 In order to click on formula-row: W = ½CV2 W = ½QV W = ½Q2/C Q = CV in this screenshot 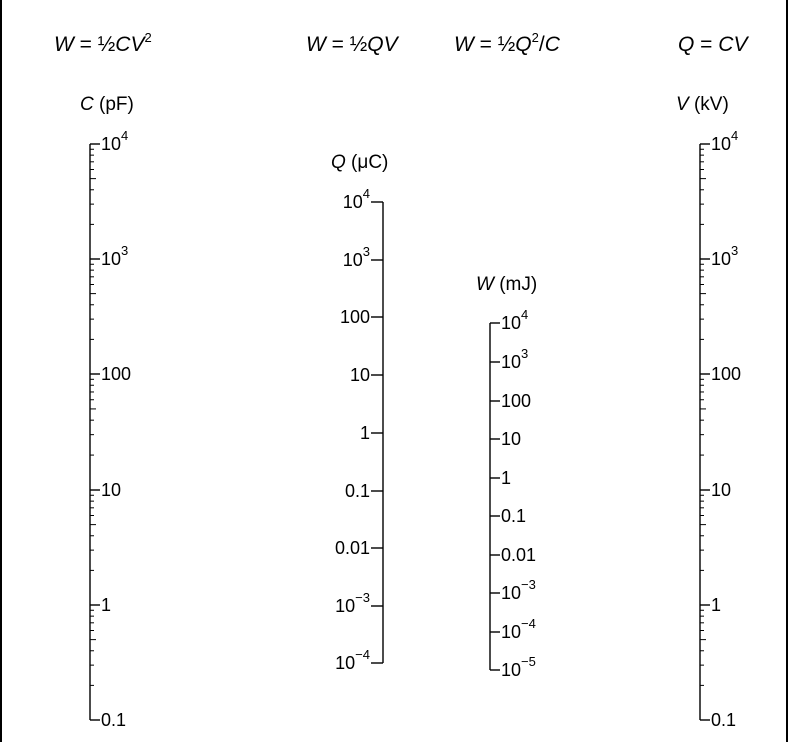, I will do `click(401, 43)`.